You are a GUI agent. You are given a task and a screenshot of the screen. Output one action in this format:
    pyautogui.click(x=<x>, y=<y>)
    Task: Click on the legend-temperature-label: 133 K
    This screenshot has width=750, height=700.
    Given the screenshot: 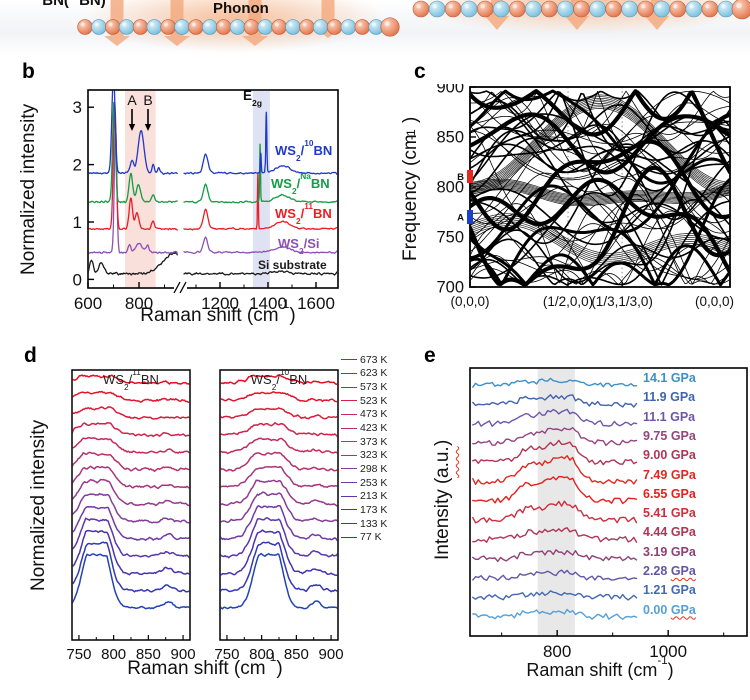 What is the action you would take?
    pyautogui.click(x=374, y=523)
    